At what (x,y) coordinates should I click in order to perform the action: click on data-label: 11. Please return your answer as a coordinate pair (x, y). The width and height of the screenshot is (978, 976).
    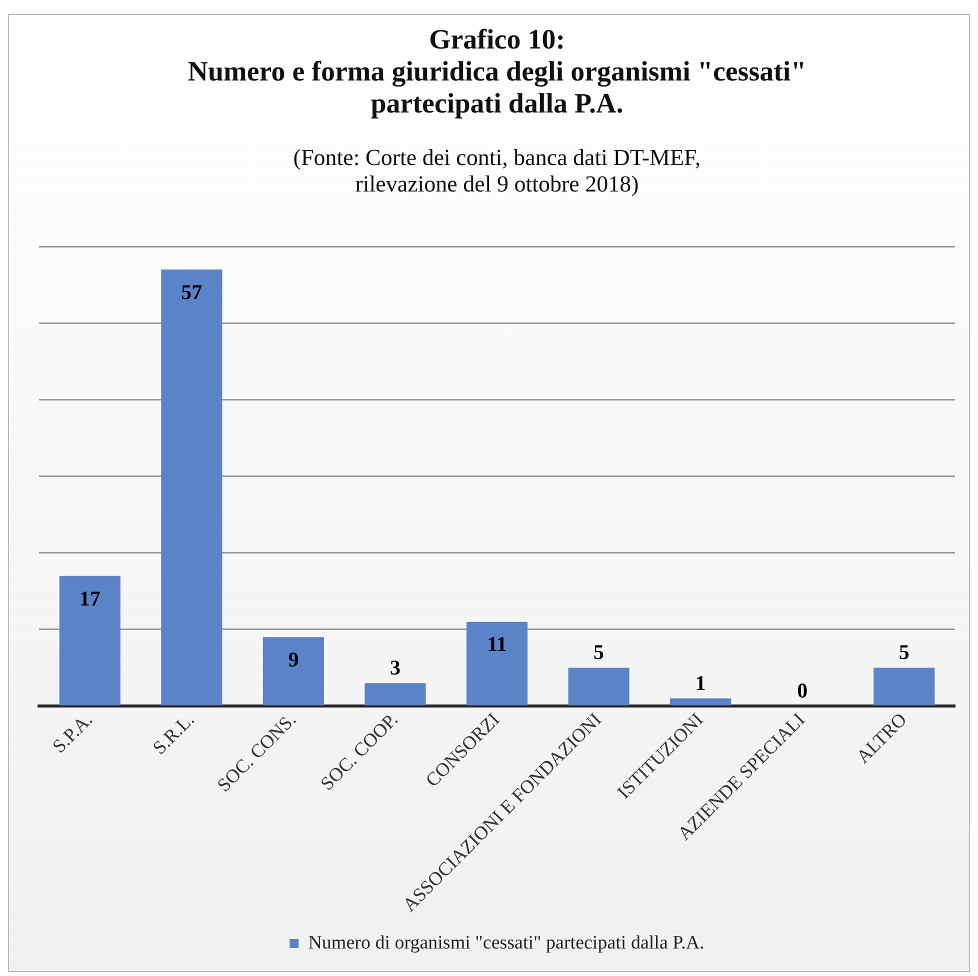
    Looking at the image, I should click on (497, 644).